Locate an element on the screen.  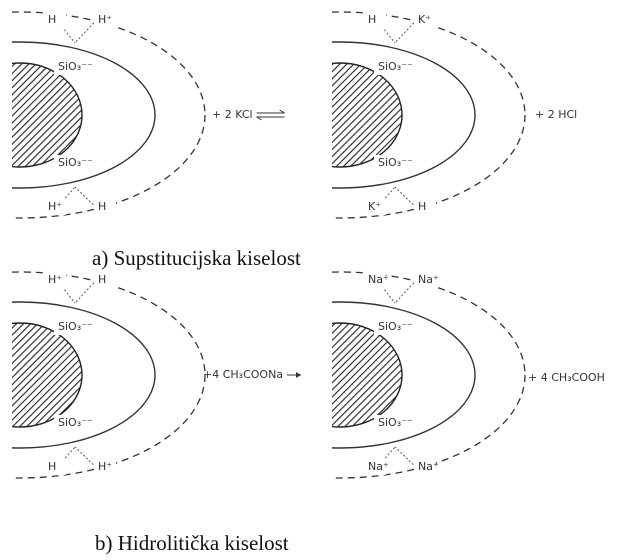
caption: b) Hidrolitička kiselost is located at coordinates (192, 543).